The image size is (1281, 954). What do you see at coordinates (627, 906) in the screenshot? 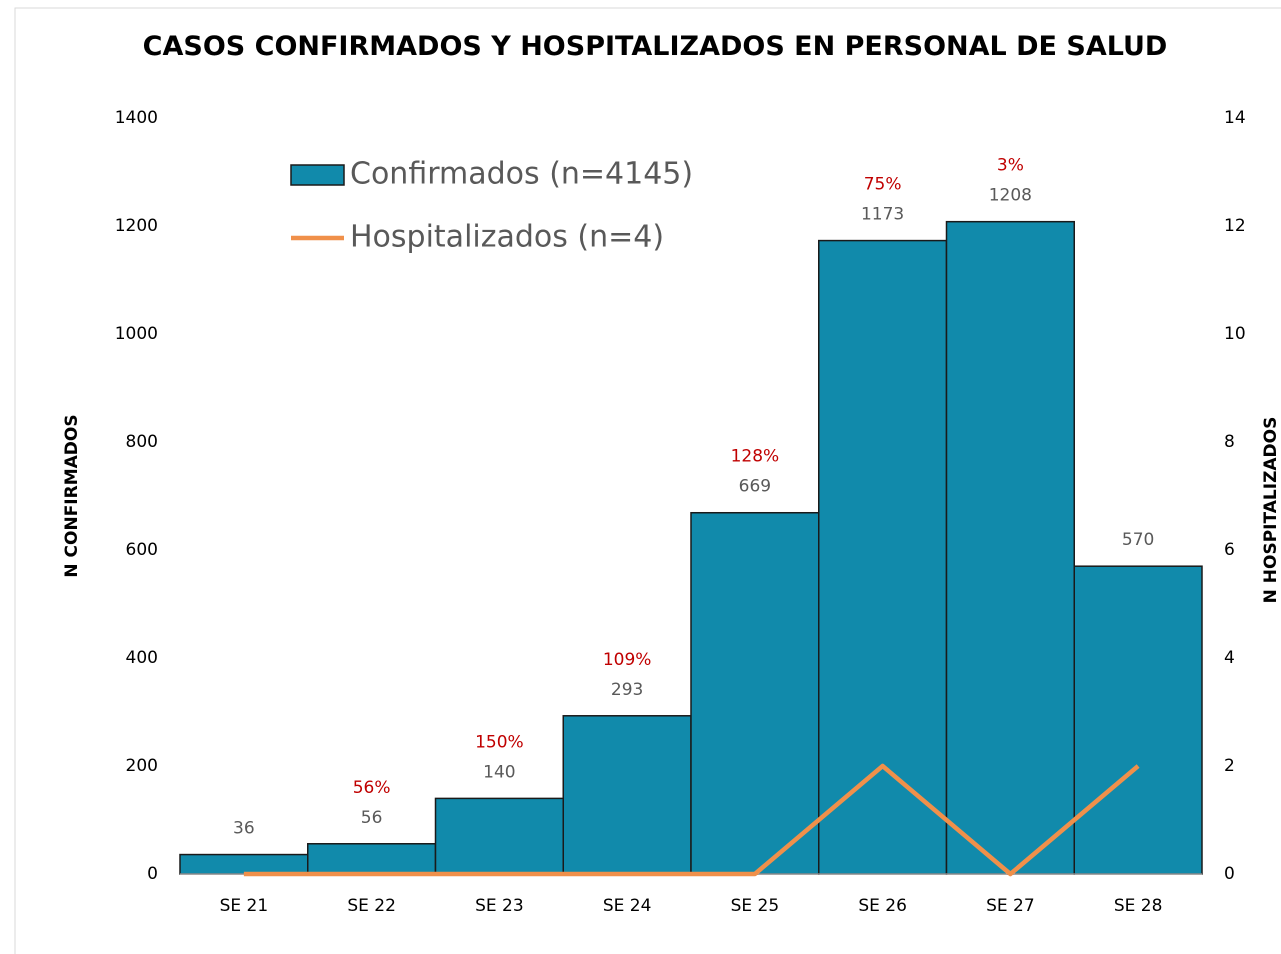
I see `x-tick-label: SE 24` at bounding box center [627, 906].